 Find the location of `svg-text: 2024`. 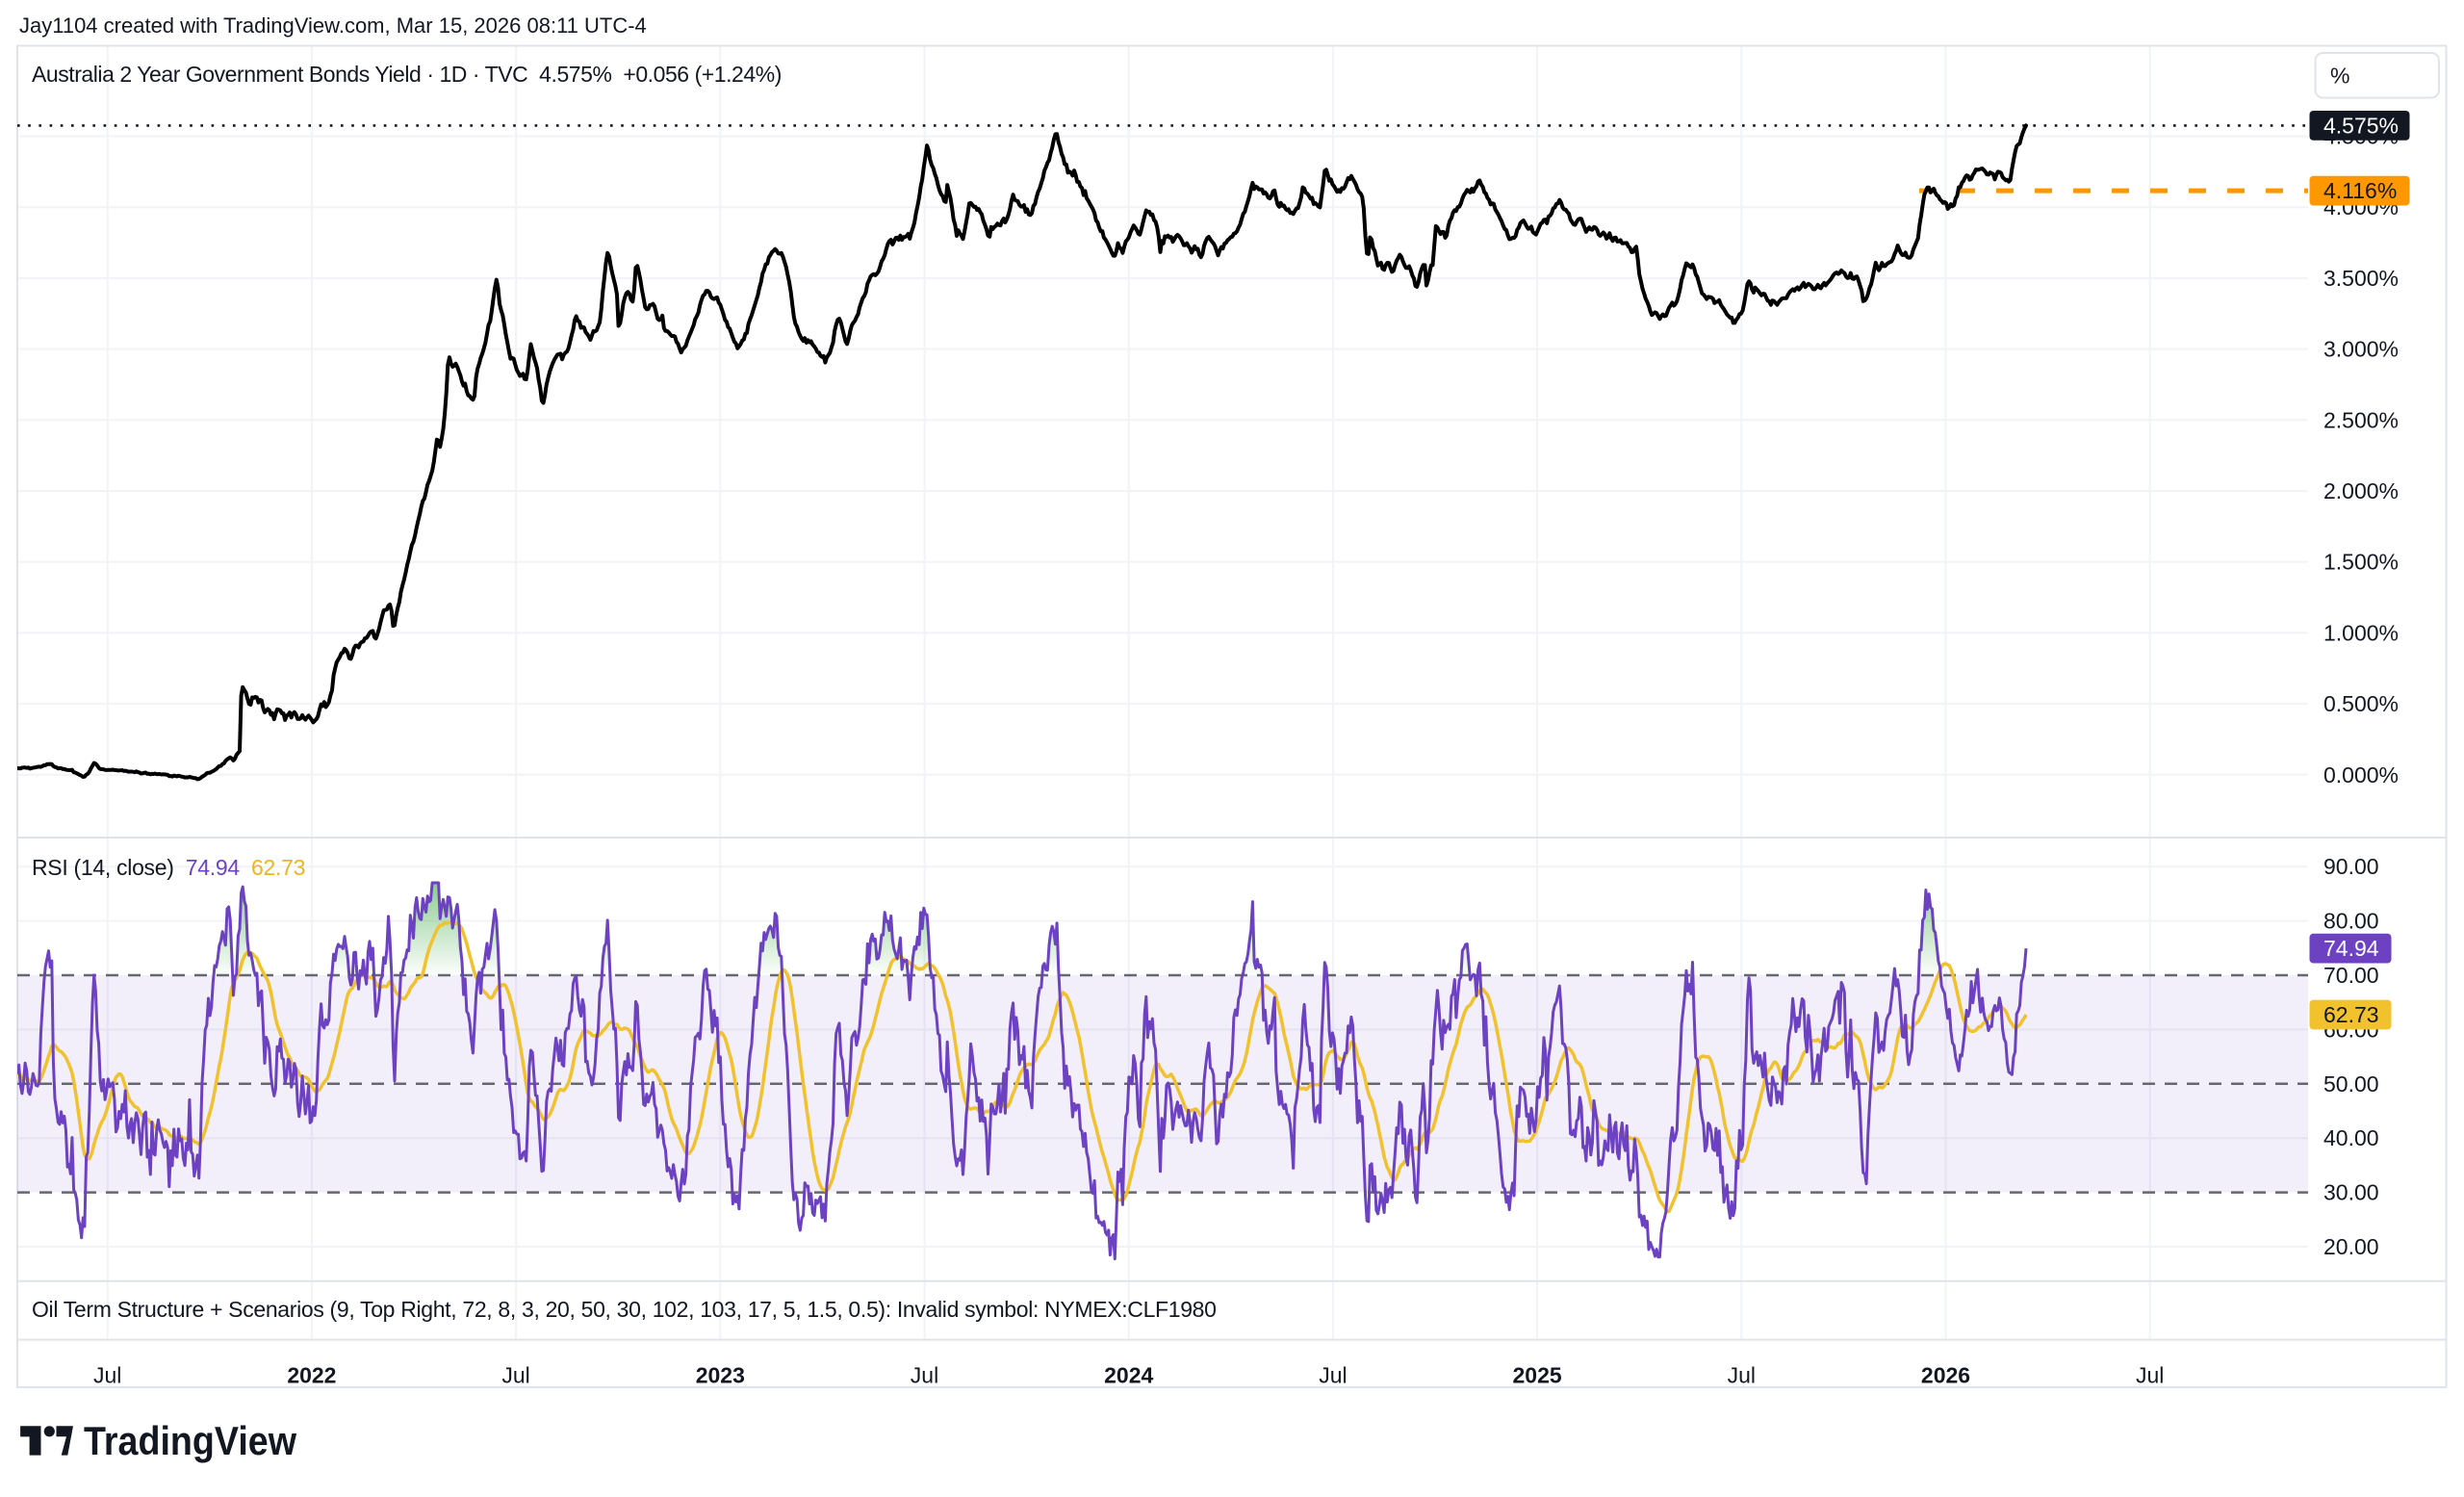

svg-text: 2024 is located at coordinates (1128, 1375).